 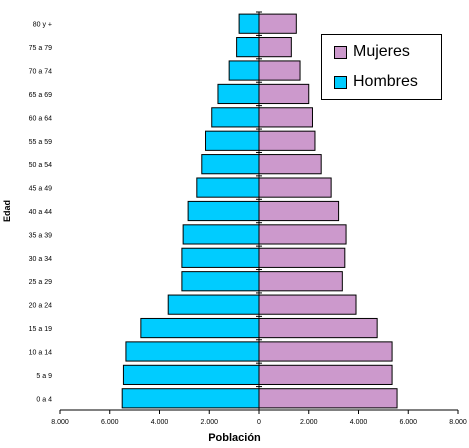 I want to click on y-tick-label: 70 a 74, so click(x=40, y=72).